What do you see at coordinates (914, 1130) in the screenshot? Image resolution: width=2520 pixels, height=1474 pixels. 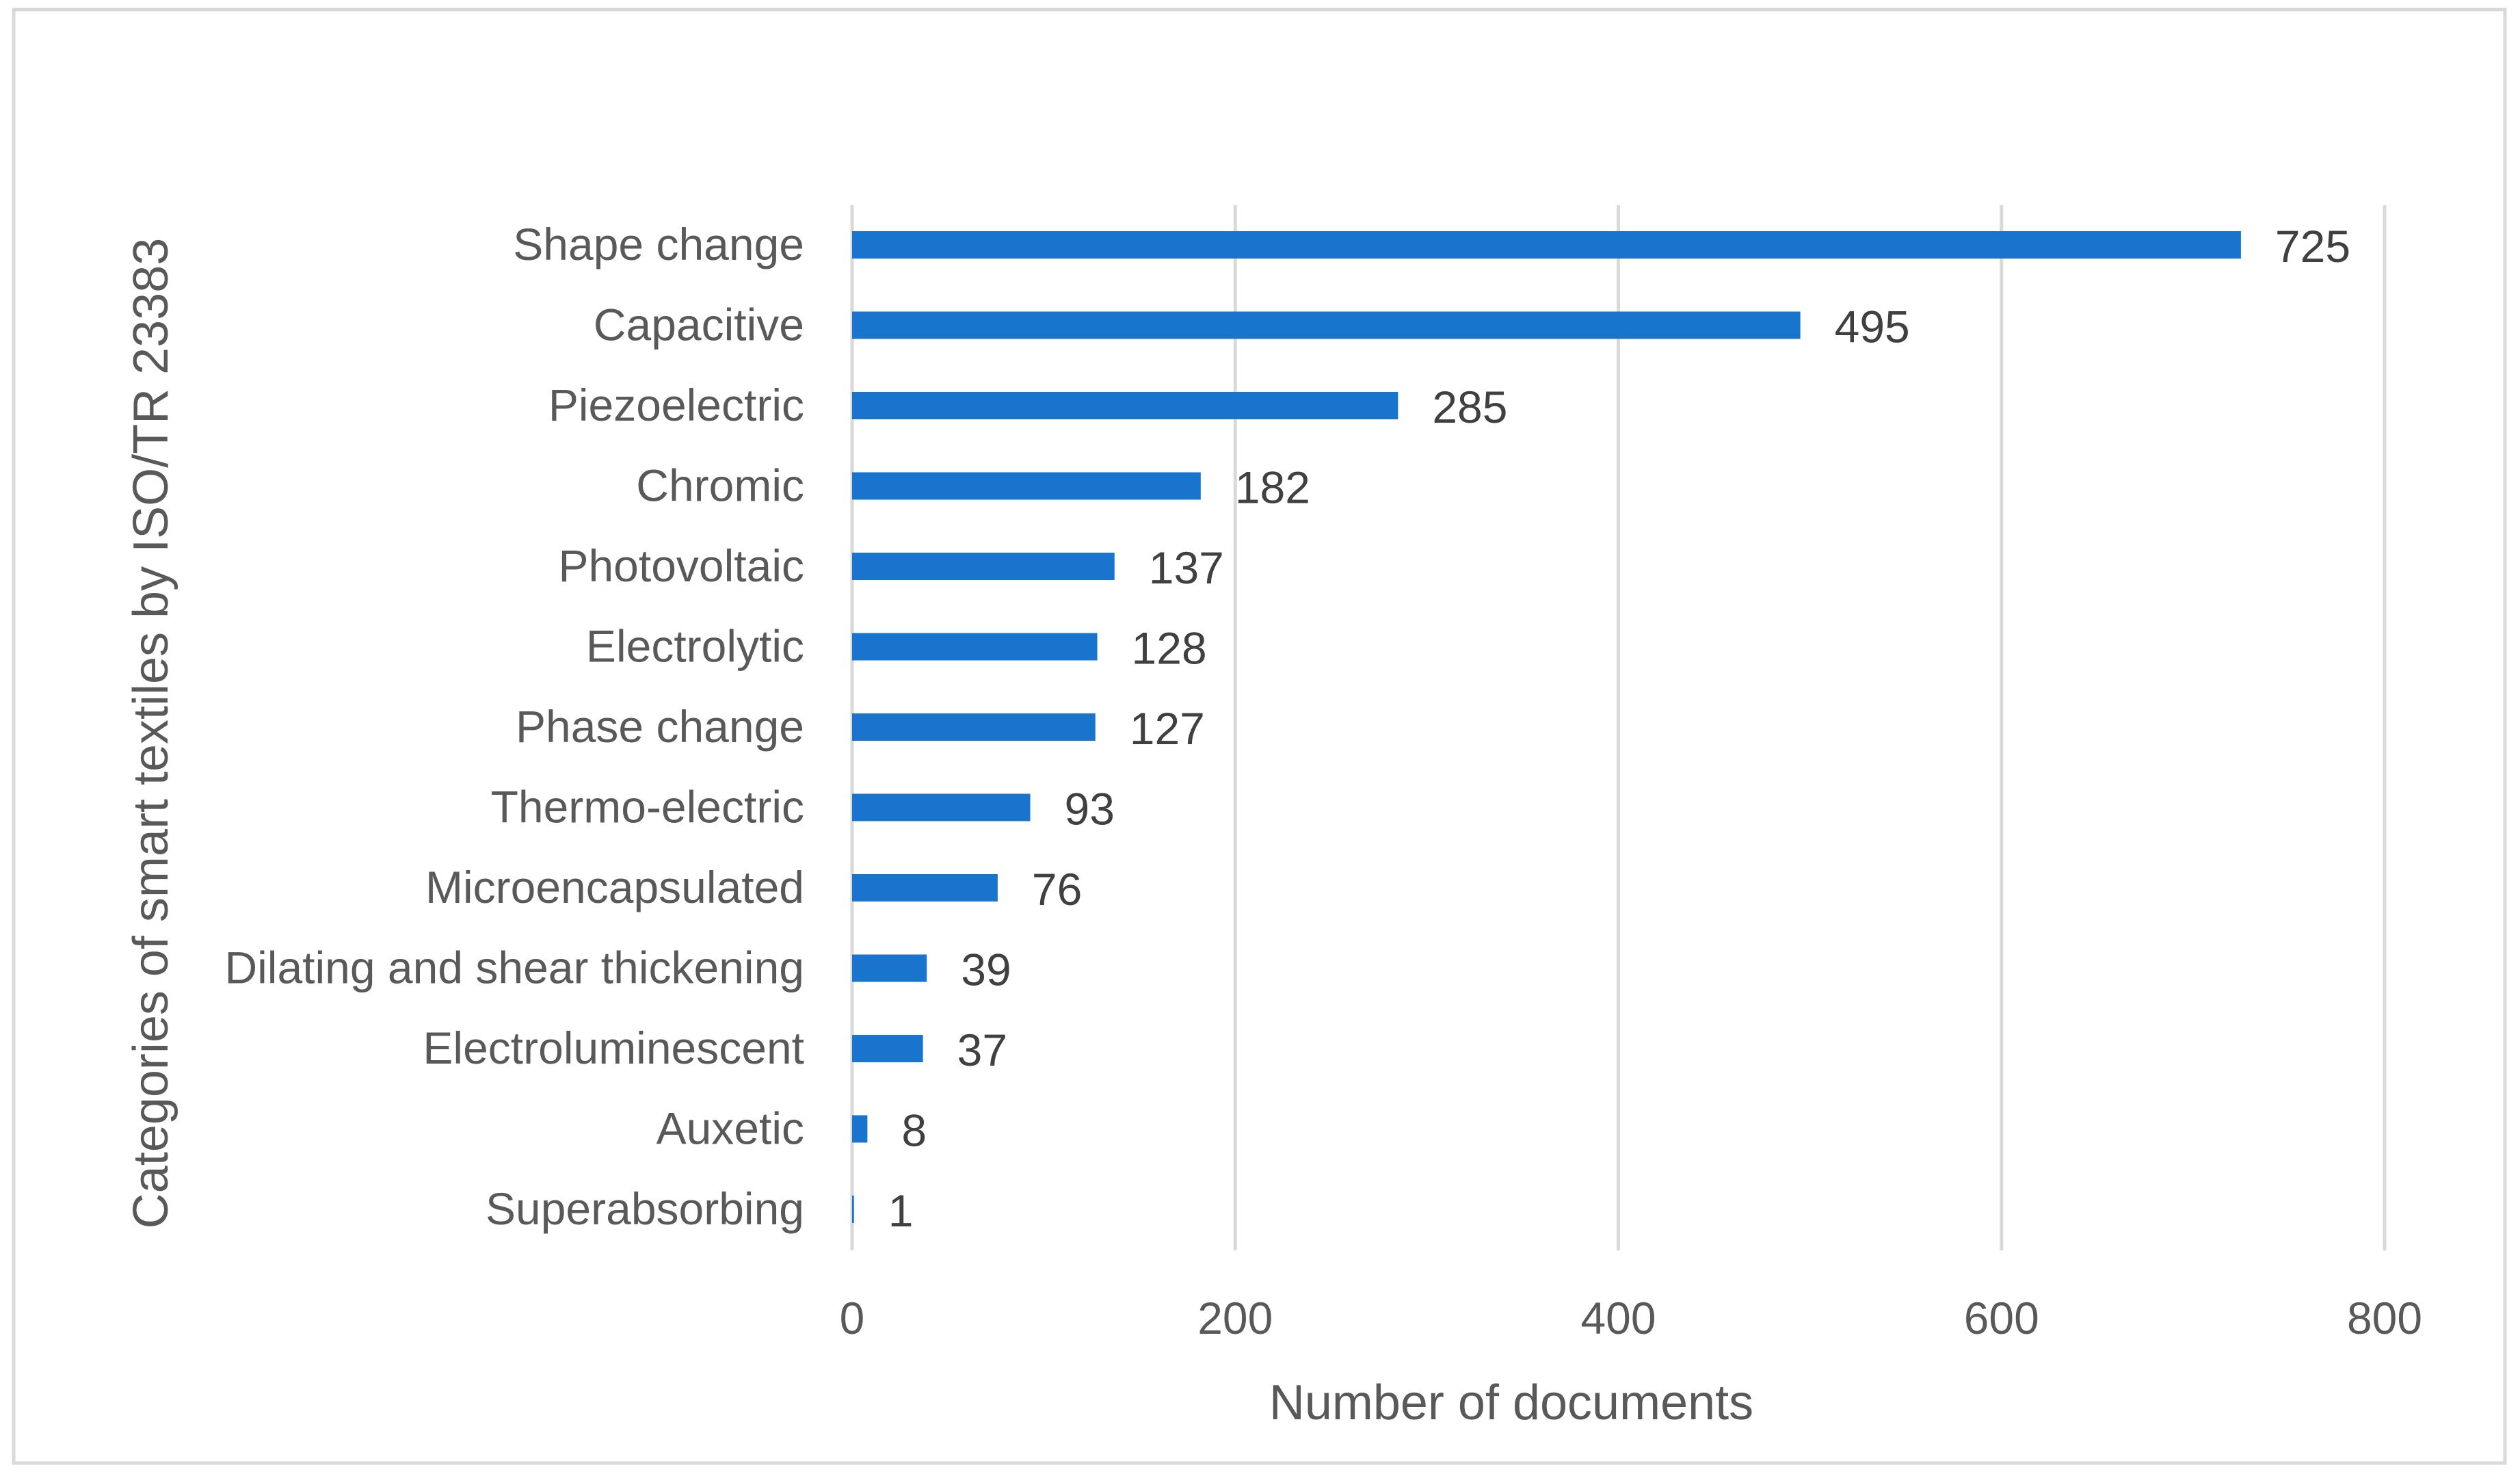 I see `data-label: 8` at bounding box center [914, 1130].